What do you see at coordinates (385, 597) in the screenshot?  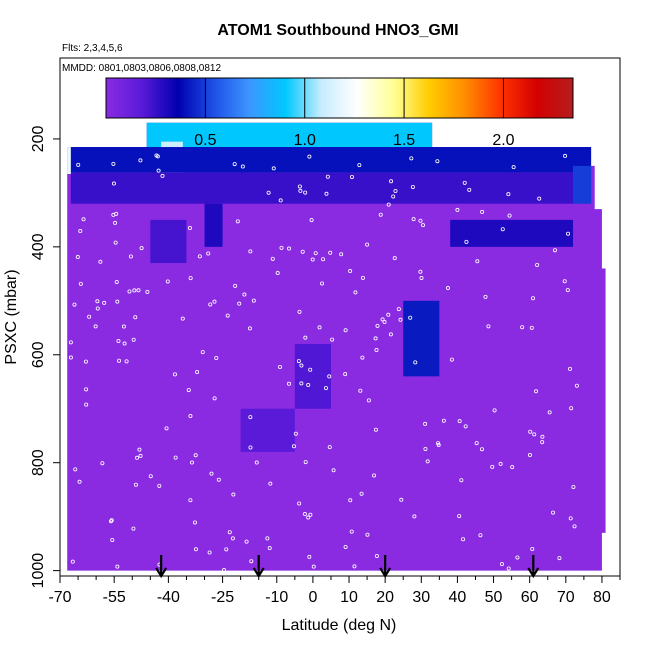 I see `x-tick-label: 20` at bounding box center [385, 597].